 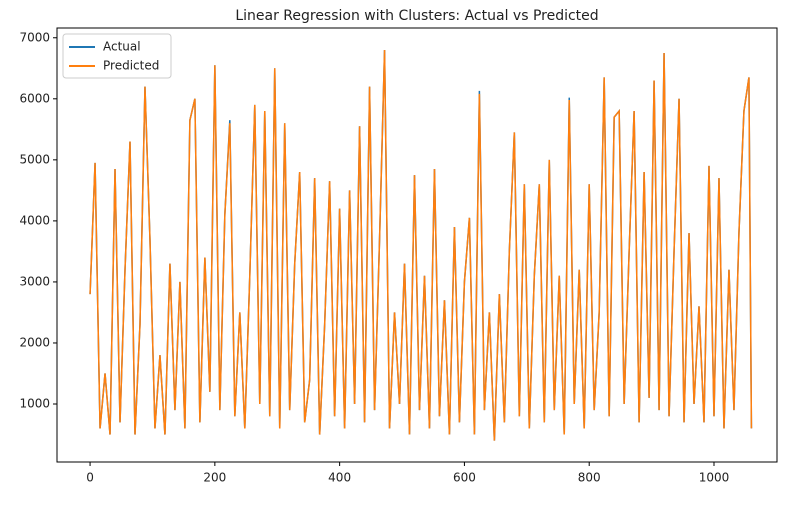 What do you see at coordinates (122, 47) in the screenshot?
I see `legend-label: Actual` at bounding box center [122, 47].